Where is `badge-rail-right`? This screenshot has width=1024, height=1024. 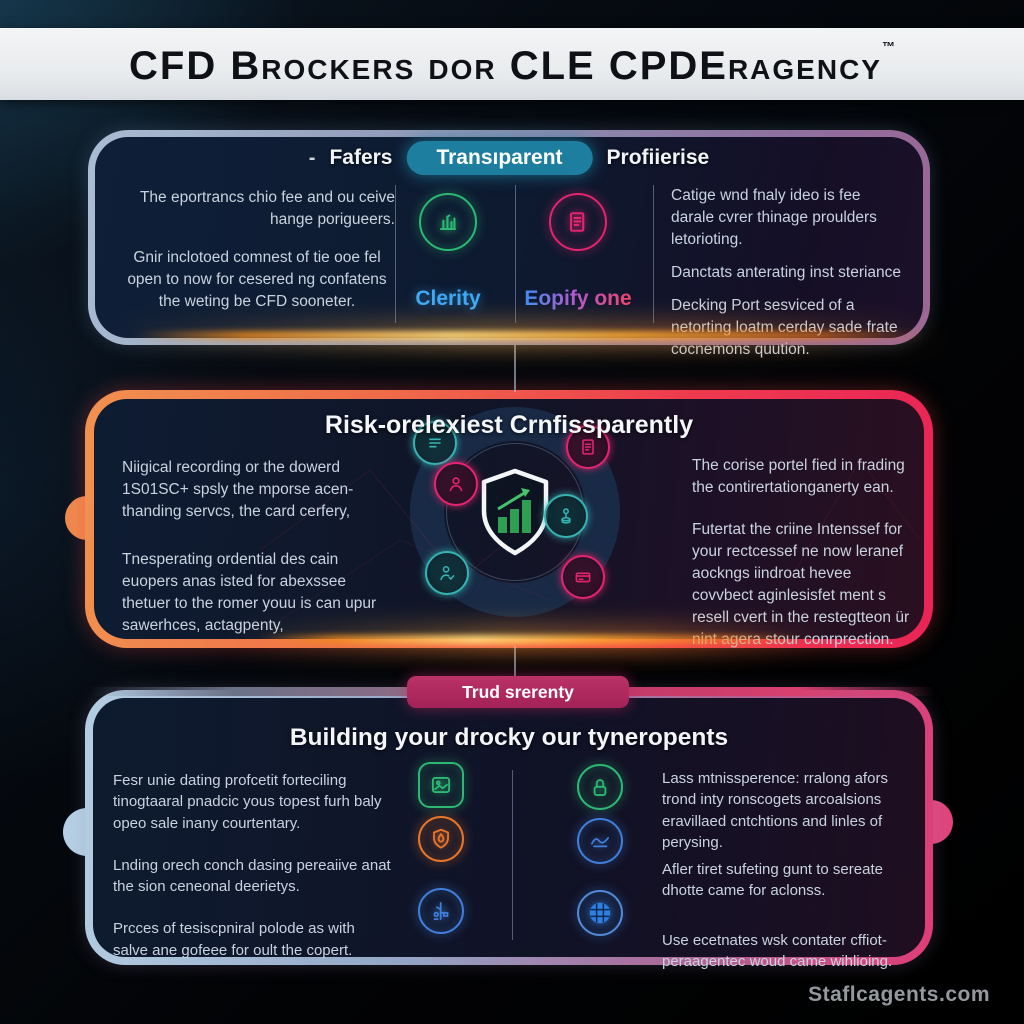
badge-rail-right is located at coordinates (781, 691).